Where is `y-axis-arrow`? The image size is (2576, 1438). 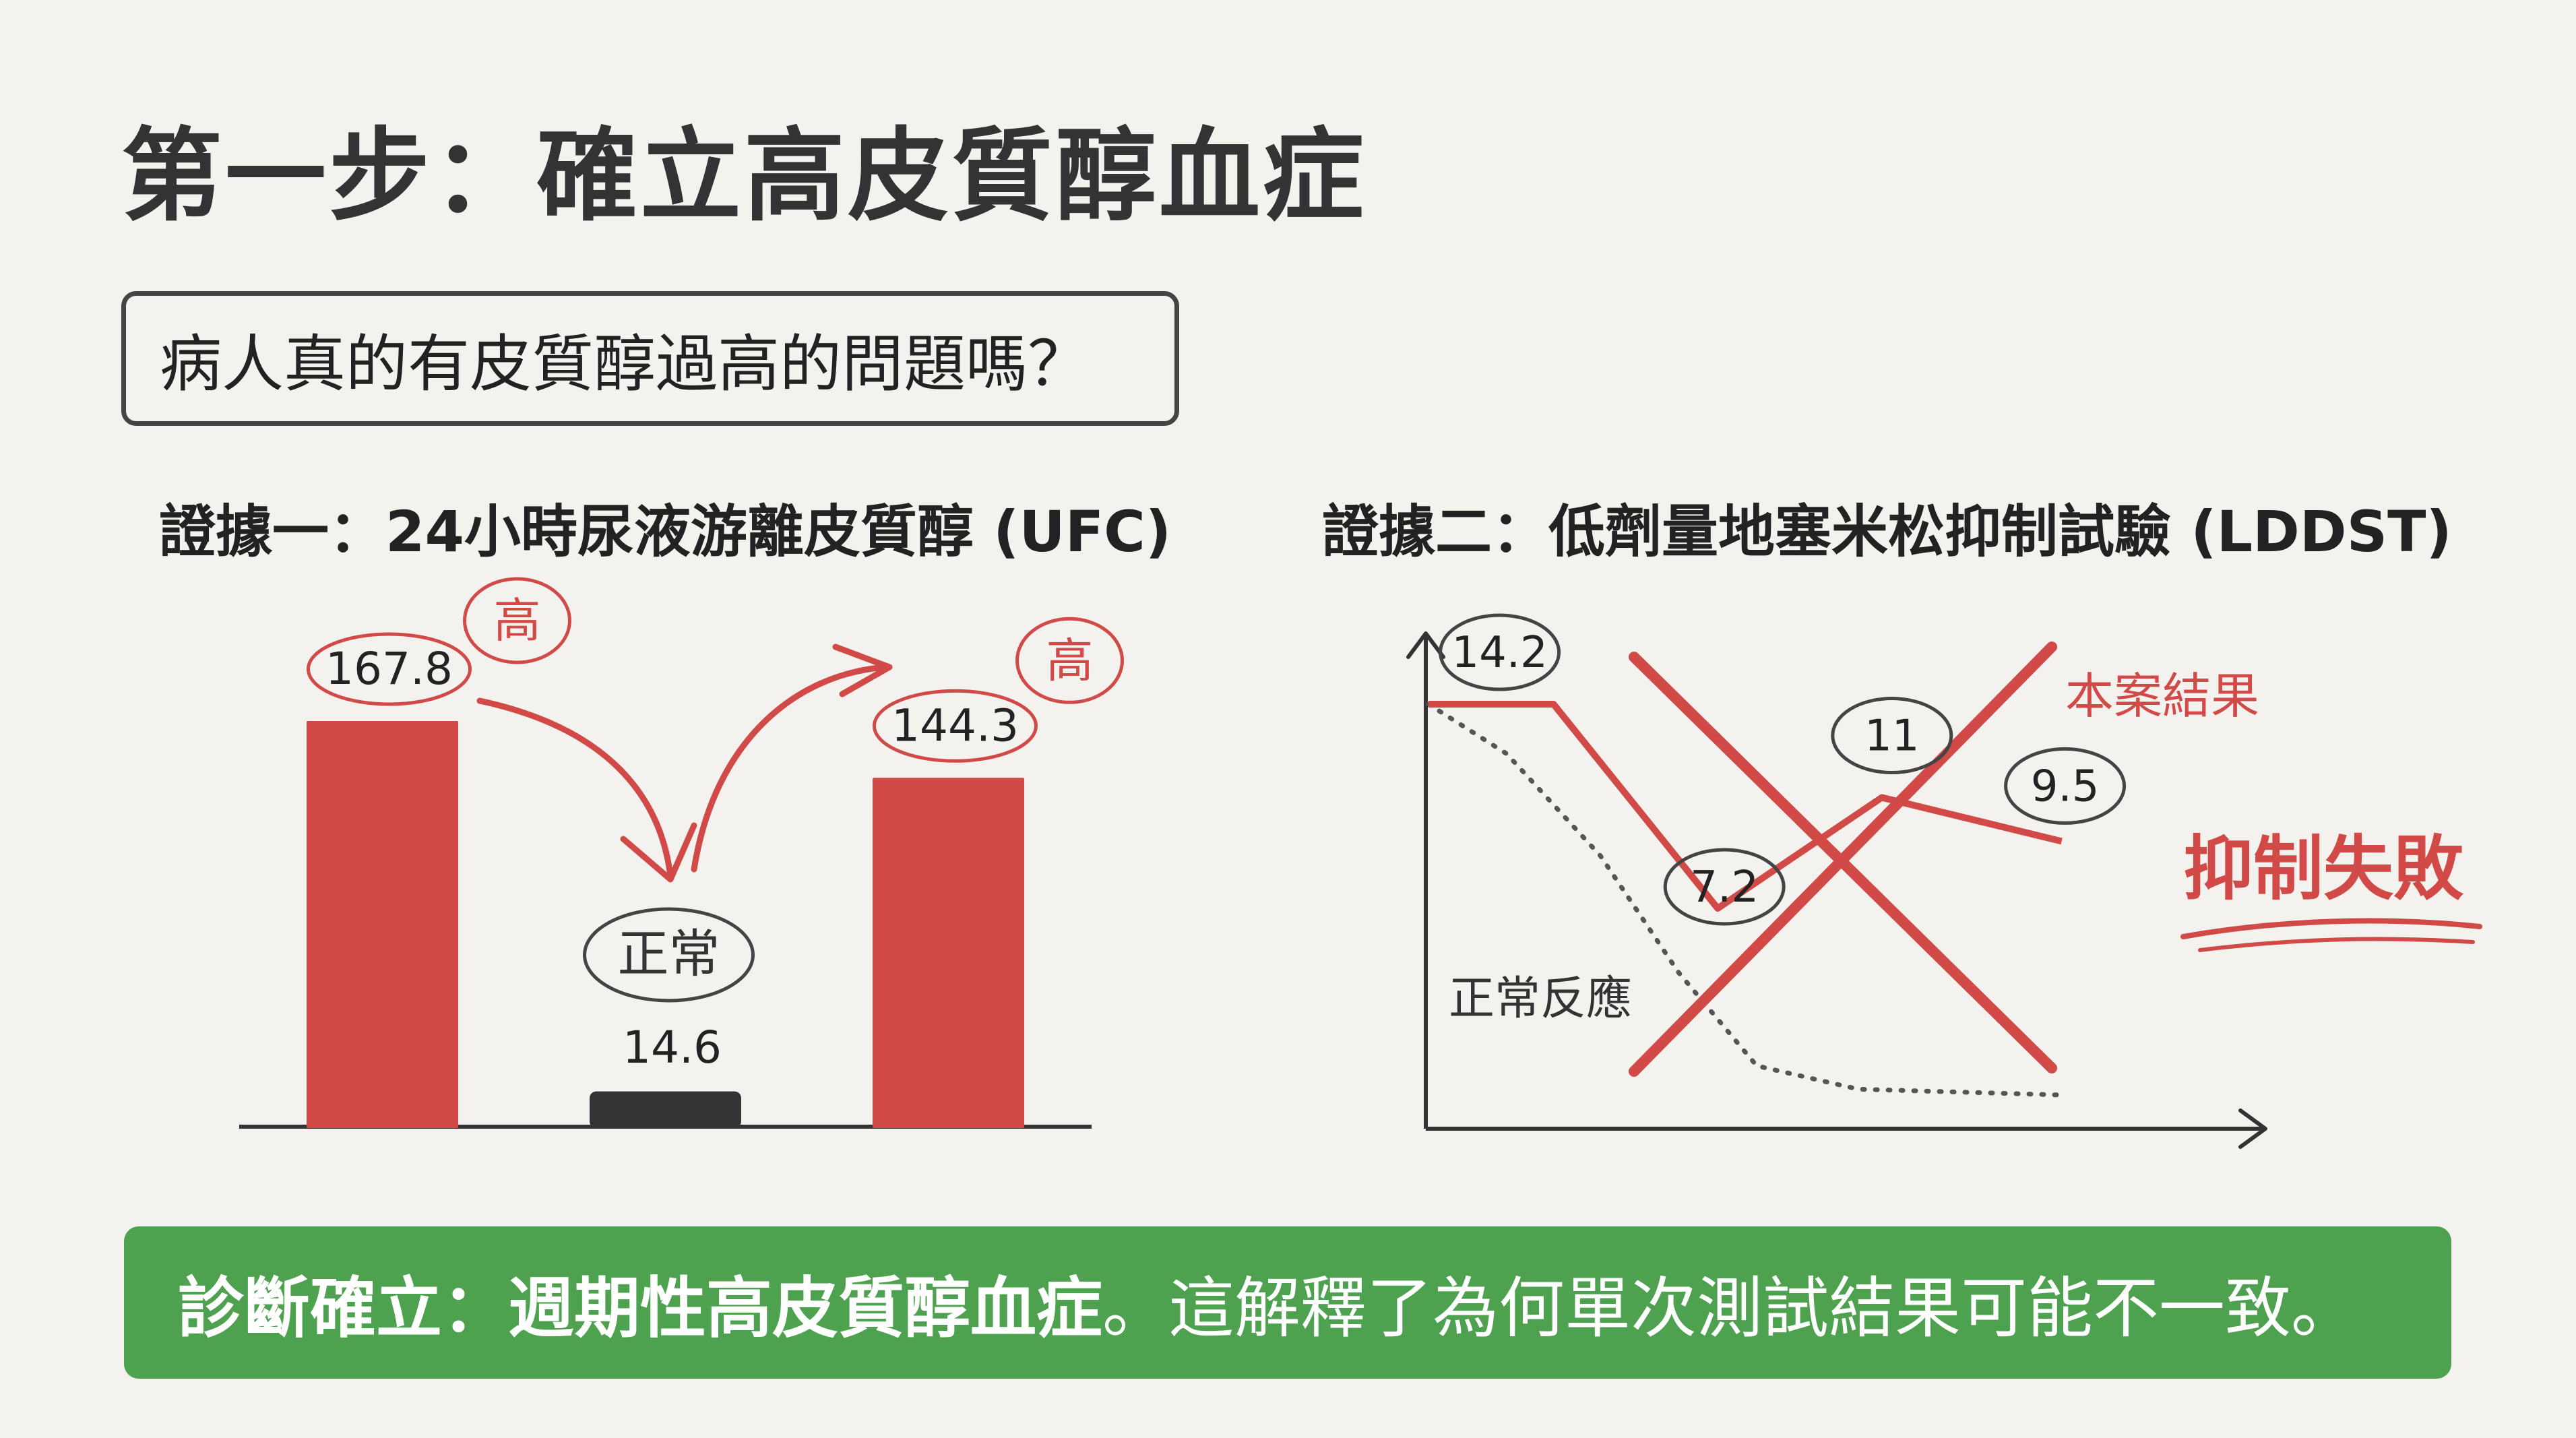 y-axis-arrow is located at coordinates (1425, 645).